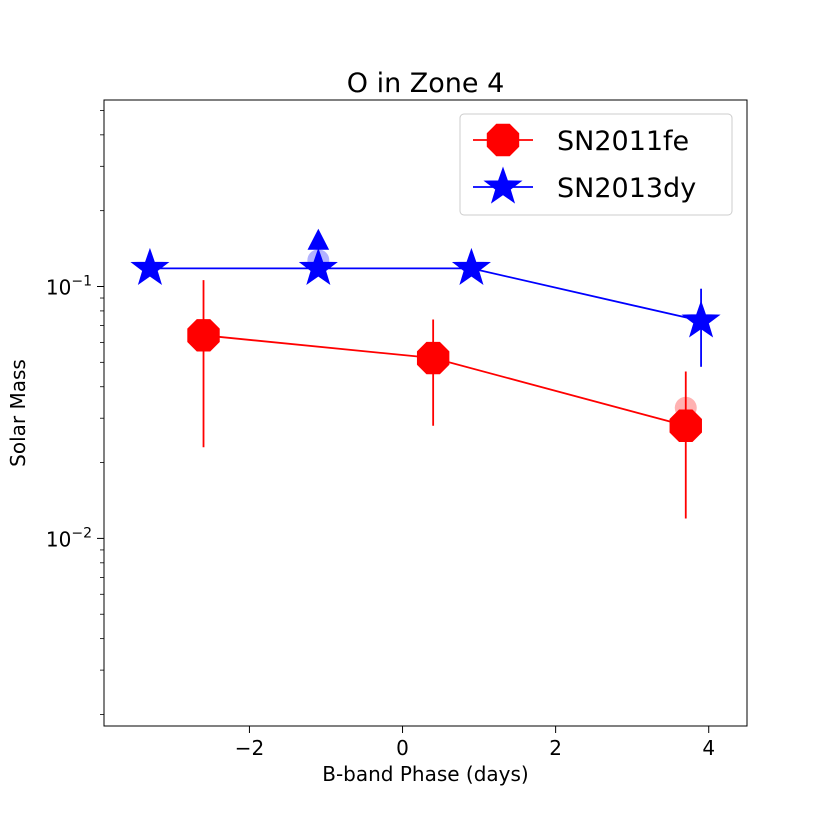 The height and width of the screenshot is (830, 830). Describe the element at coordinates (18, 413) in the screenshot. I see `y-axis-label: Solar Mass` at that location.